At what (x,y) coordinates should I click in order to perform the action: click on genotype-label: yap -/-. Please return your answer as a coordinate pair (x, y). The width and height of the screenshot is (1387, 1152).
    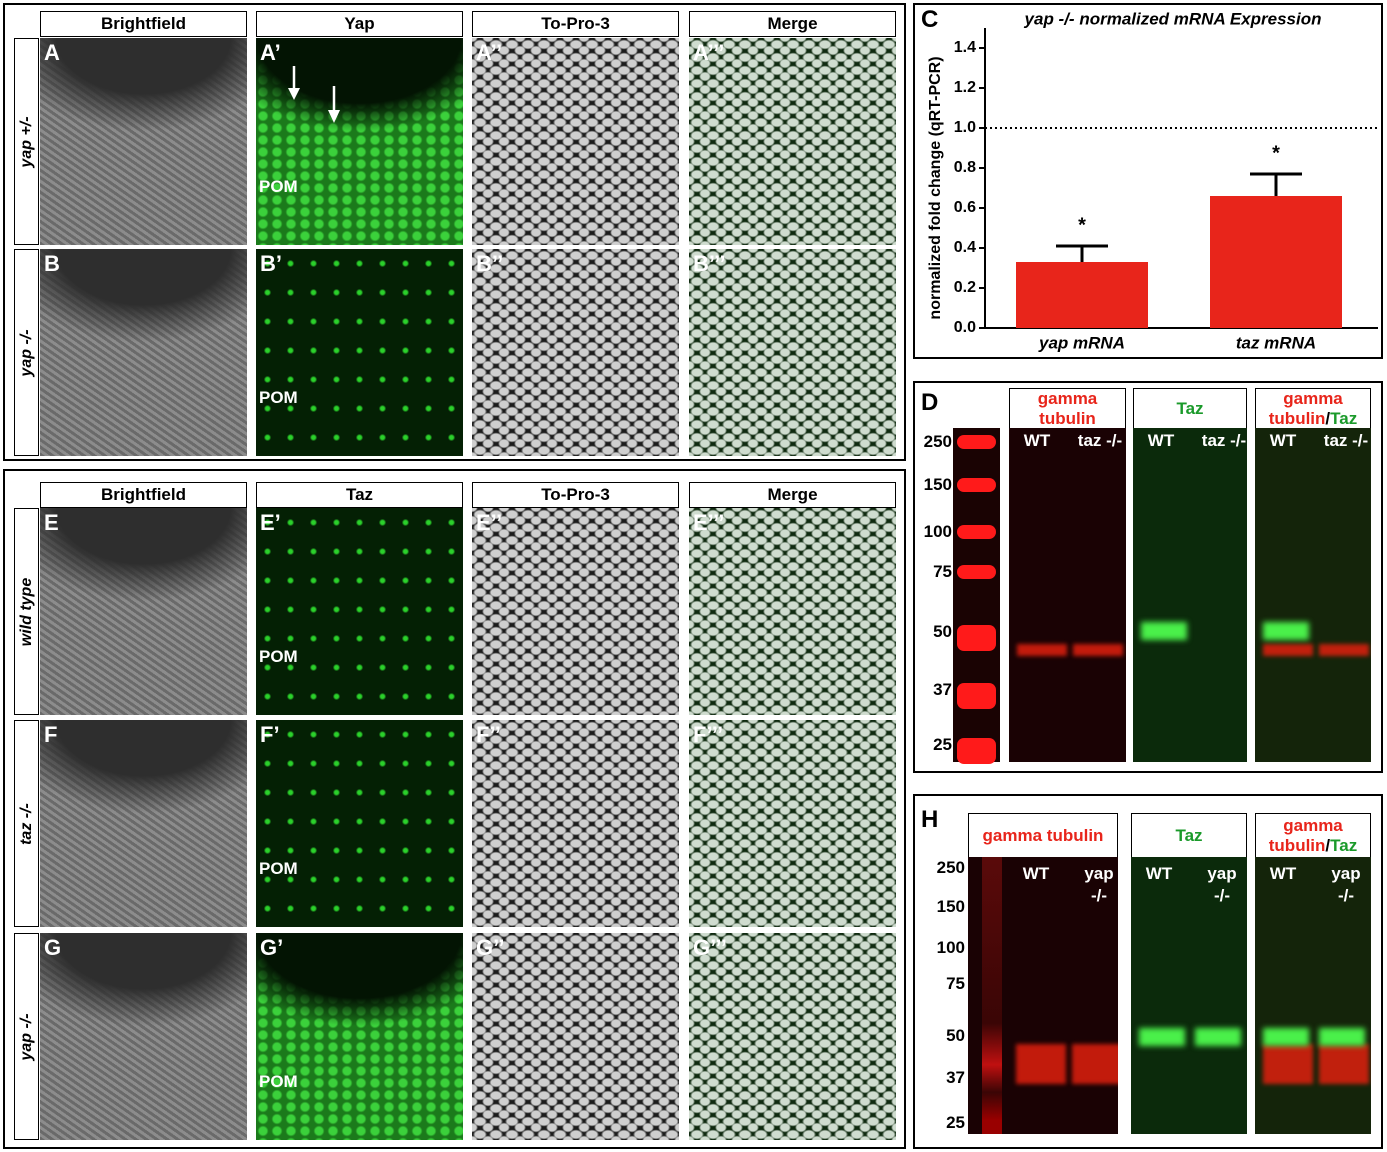
    Looking at the image, I should click on (26, 352).